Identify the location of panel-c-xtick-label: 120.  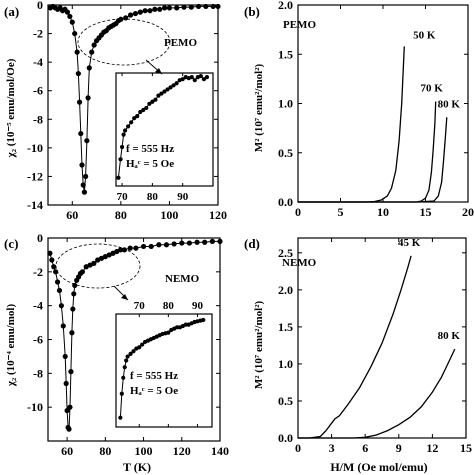
(182, 451).